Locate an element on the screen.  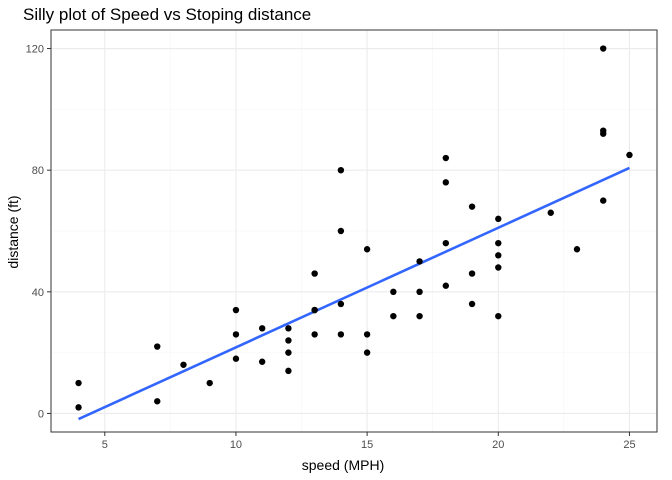
y-tick-label: 0 is located at coordinates (41, 414).